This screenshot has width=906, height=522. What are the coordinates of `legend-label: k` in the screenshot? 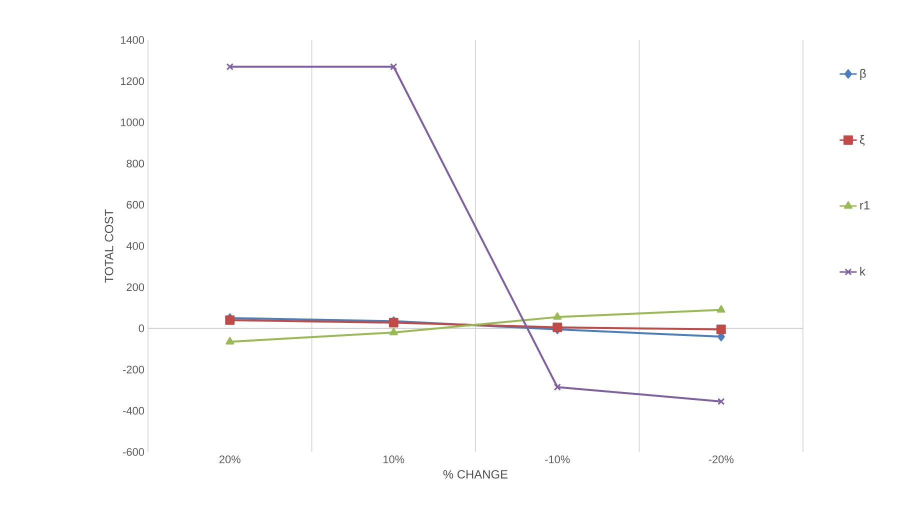 It's located at (863, 271).